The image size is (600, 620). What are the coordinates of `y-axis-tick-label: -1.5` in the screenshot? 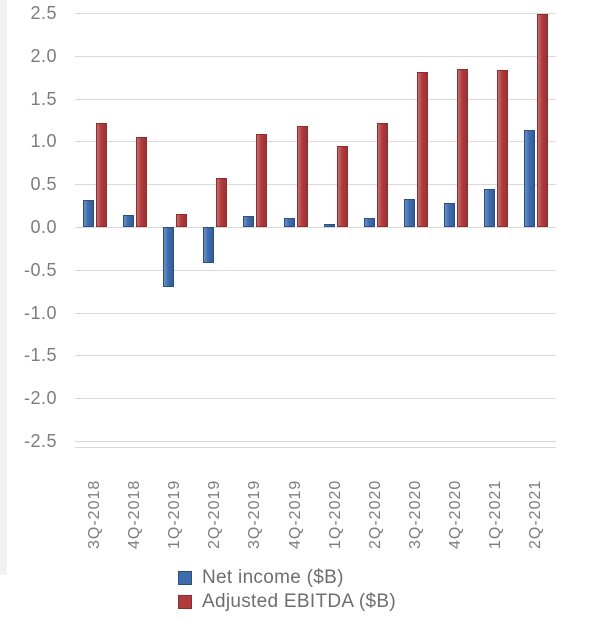 It's located at (40, 355).